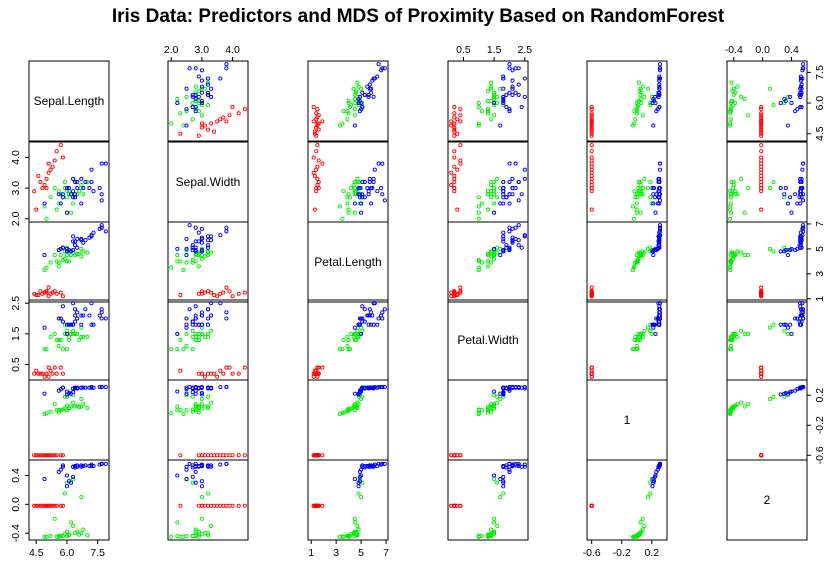 This screenshot has height=574, width=832. I want to click on x-tick-label: 2.5, so click(524, 50).